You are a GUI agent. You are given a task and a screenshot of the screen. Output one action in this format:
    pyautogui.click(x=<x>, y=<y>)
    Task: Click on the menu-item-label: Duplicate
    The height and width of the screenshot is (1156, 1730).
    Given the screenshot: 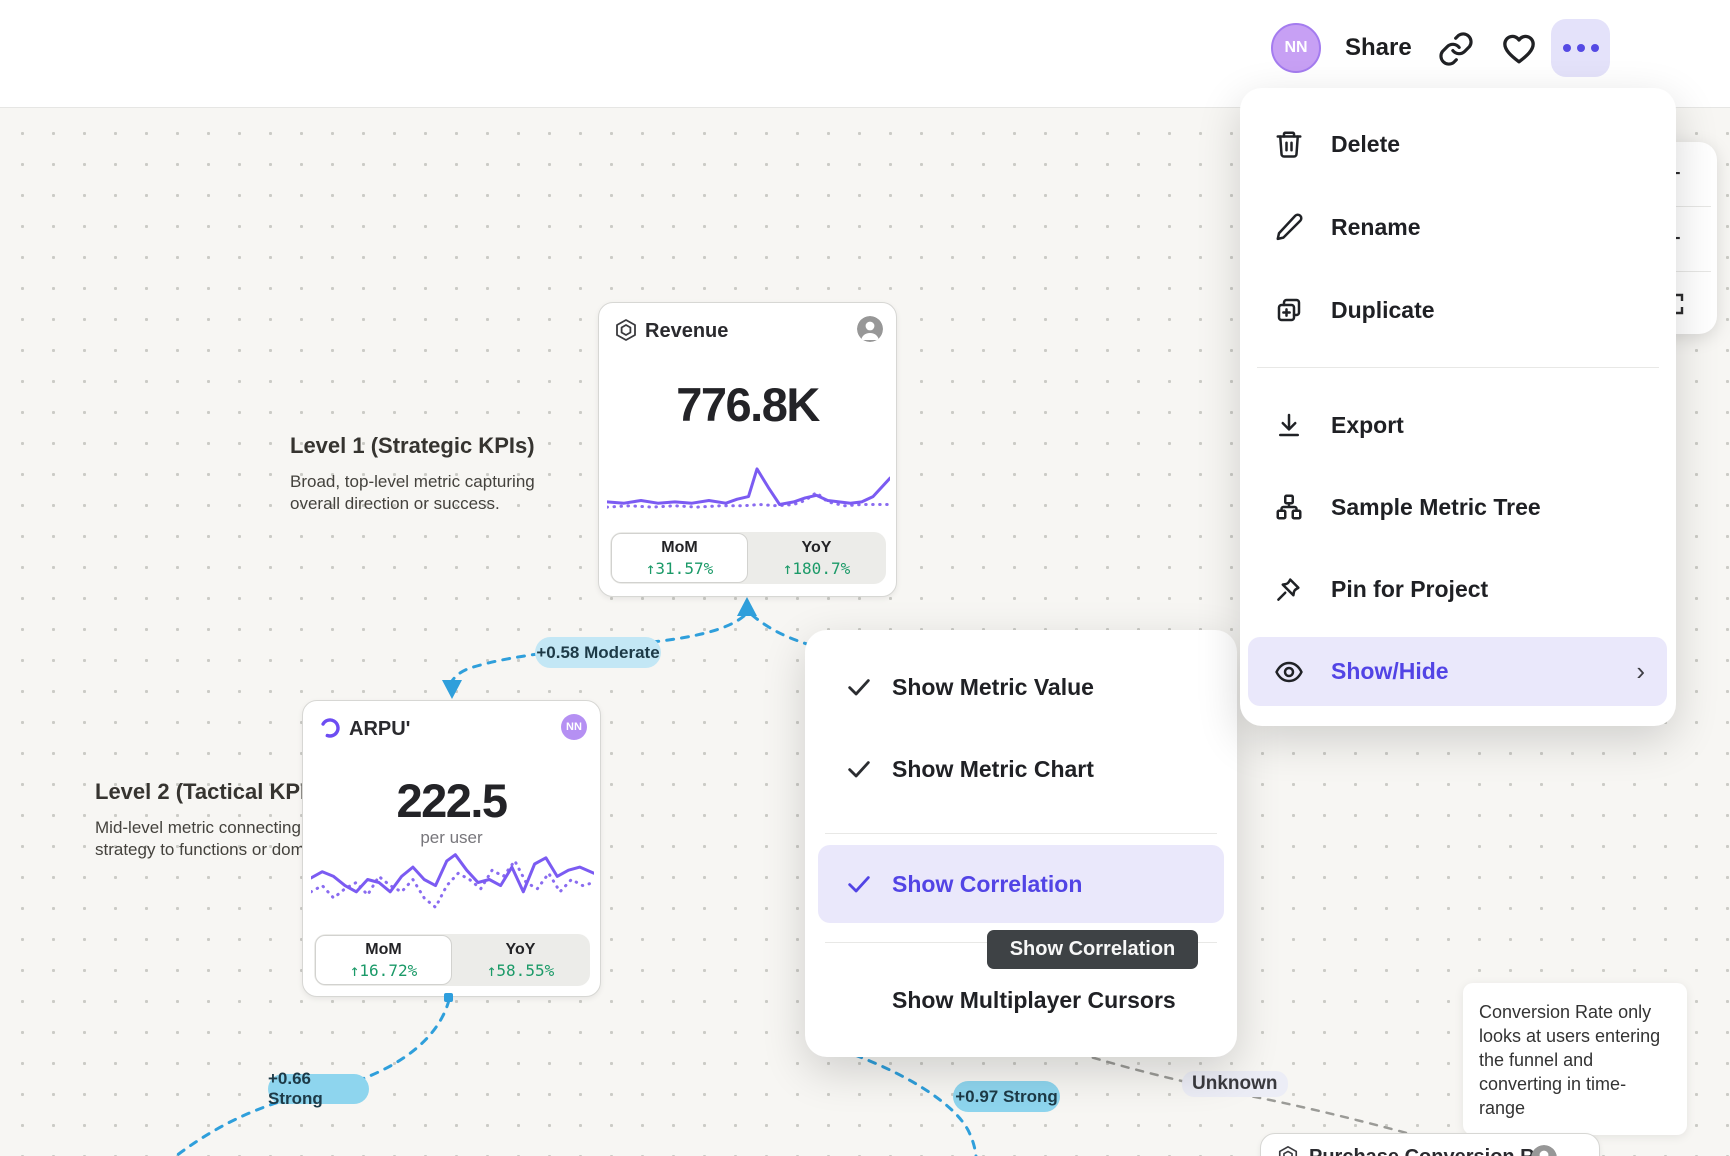 What is the action you would take?
    pyautogui.click(x=1383, y=309)
    